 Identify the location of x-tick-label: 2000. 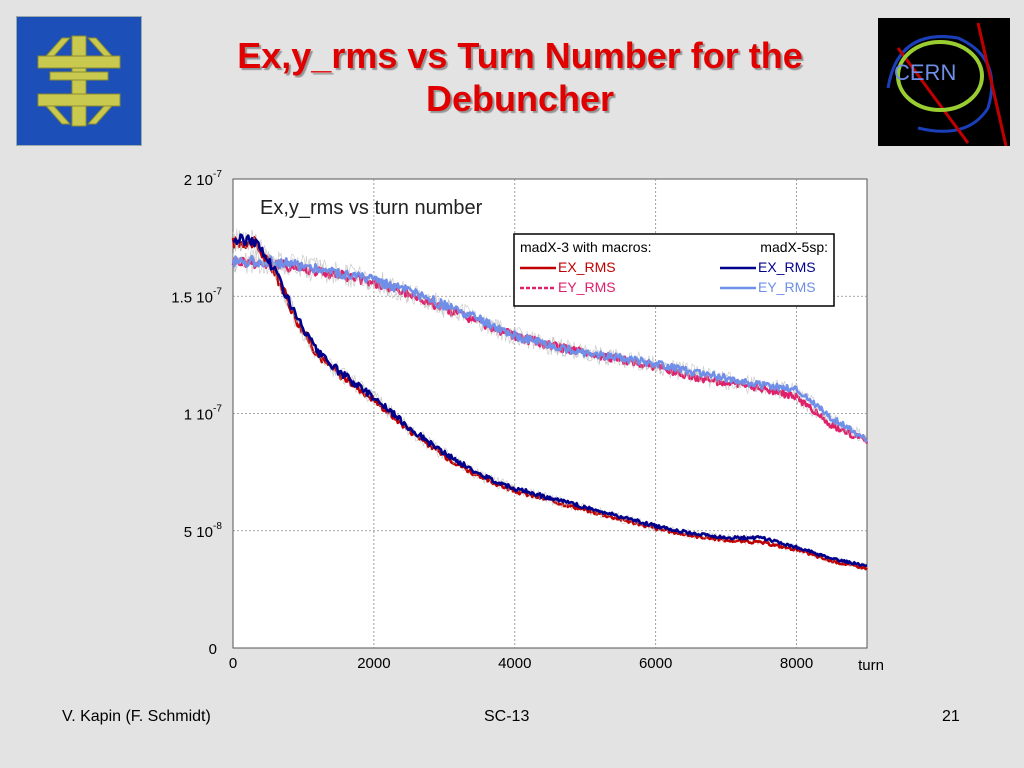
(373, 663).